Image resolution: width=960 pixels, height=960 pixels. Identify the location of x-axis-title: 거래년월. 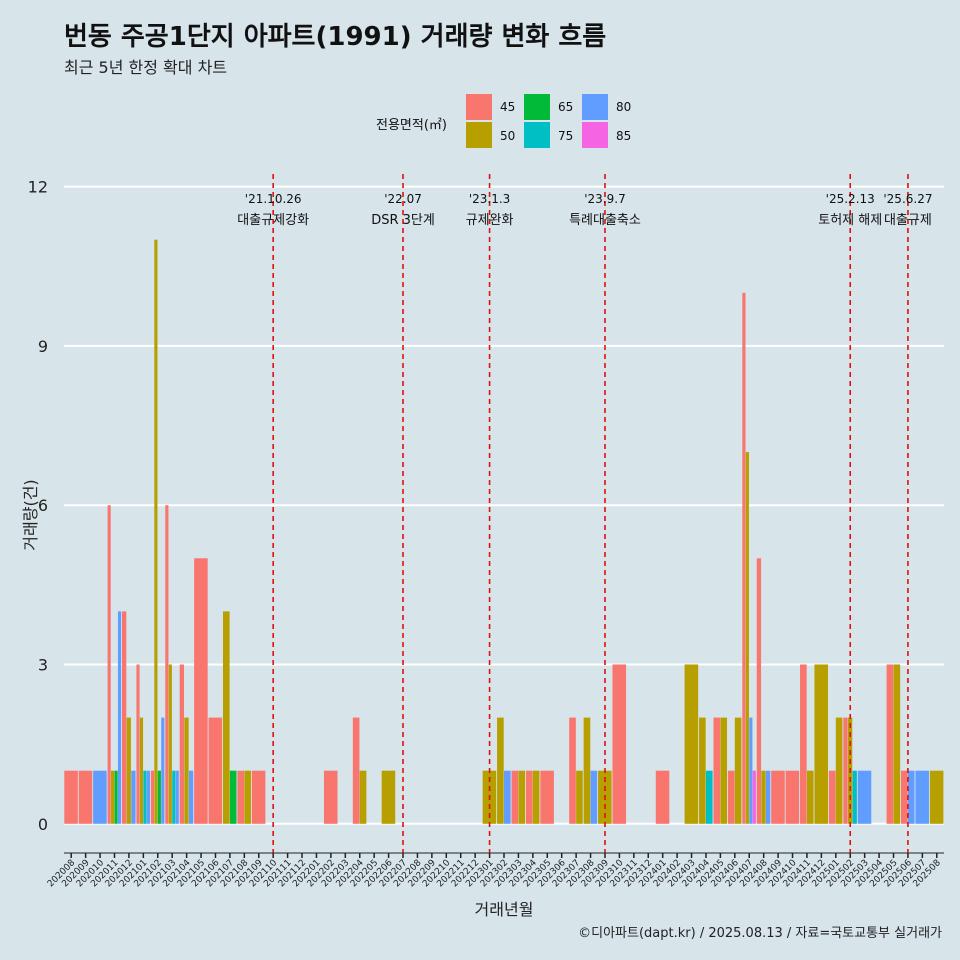
(504, 909).